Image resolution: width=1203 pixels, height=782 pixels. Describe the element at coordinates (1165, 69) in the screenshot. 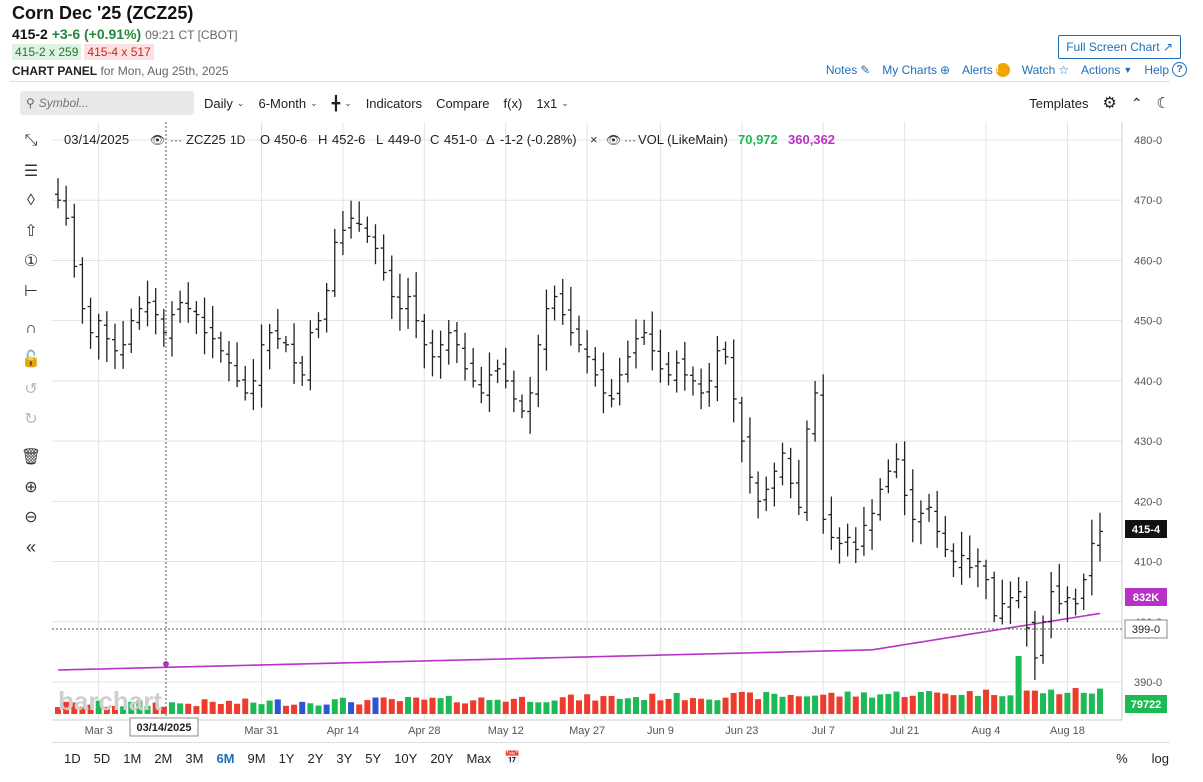

I see `help-link: Help?` at that location.